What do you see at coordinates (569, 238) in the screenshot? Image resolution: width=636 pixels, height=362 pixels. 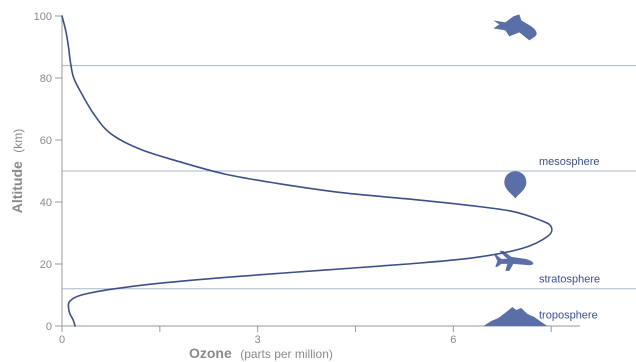 I see `layer-labels: troposphere stratosphere mesosphere` at bounding box center [569, 238].